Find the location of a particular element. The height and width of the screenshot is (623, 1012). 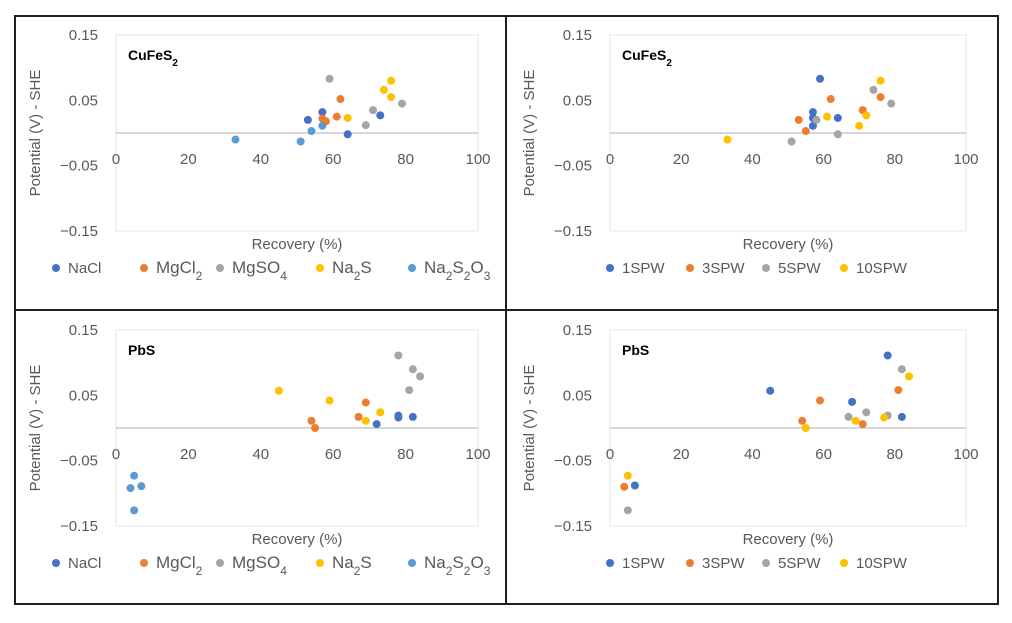

legend-marker-5spw is located at coordinates (766, 563).